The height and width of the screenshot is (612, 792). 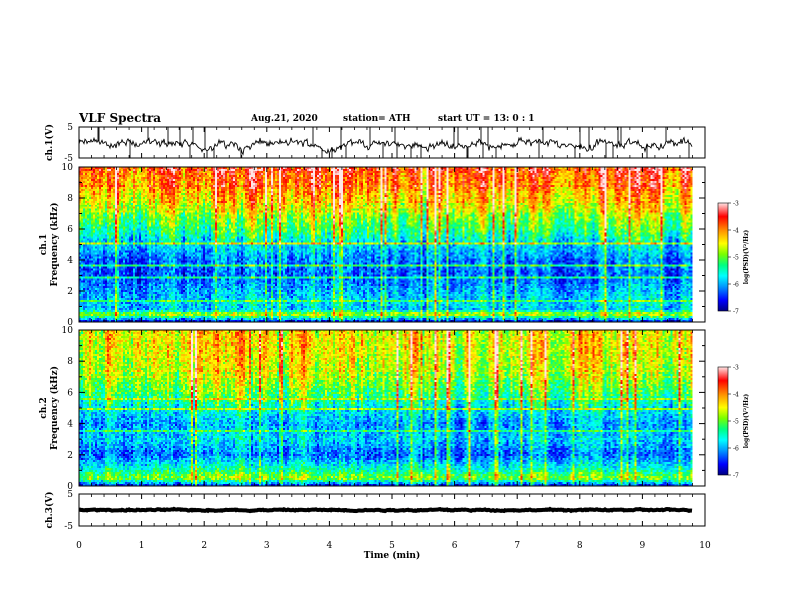 What do you see at coordinates (267, 546) in the screenshot?
I see `time-tick-label: 3` at bounding box center [267, 546].